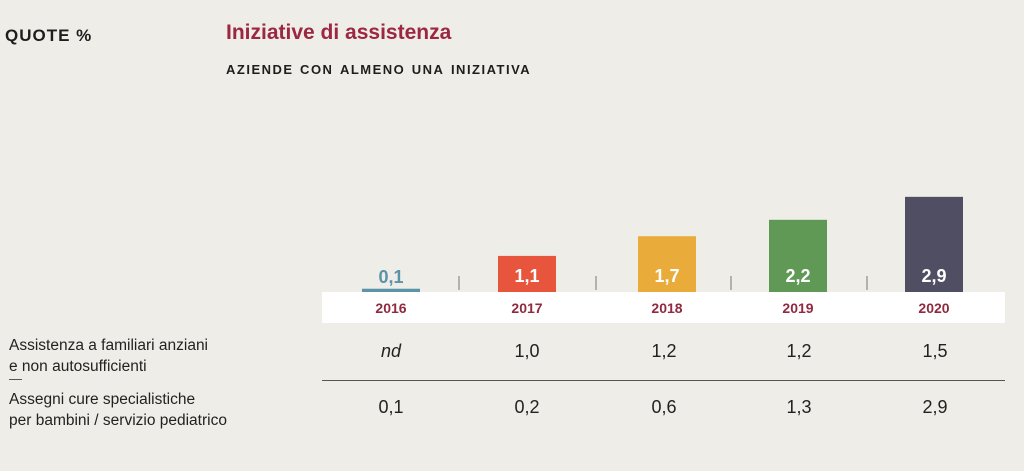 Image resolution: width=1024 pixels, height=471 pixels. I want to click on year-label: 2016, so click(390, 308).